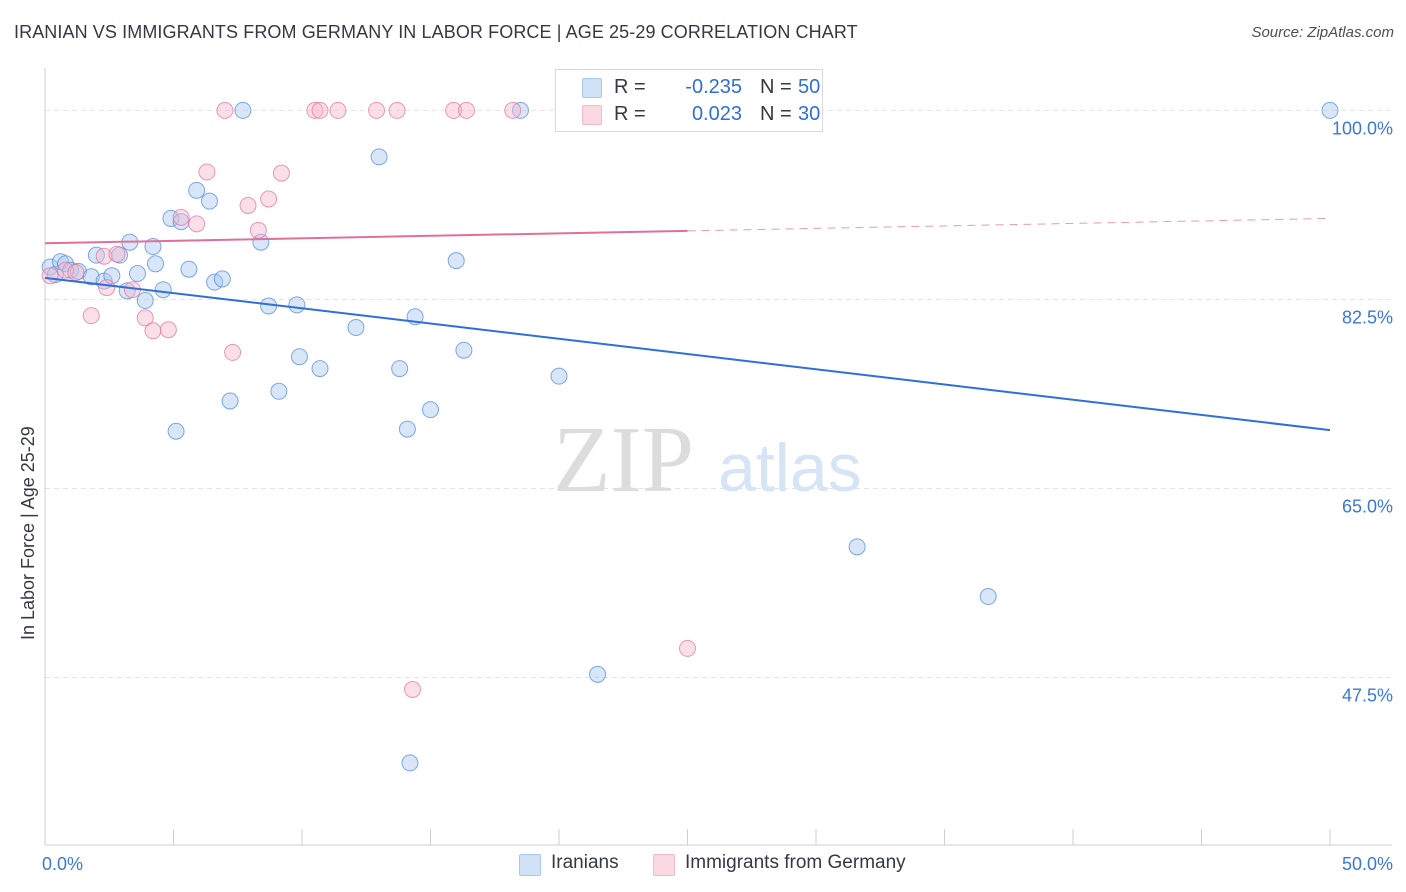 The height and width of the screenshot is (892, 1406). I want to click on source-credit: Source: ZipAtlas.com, so click(1322, 32).